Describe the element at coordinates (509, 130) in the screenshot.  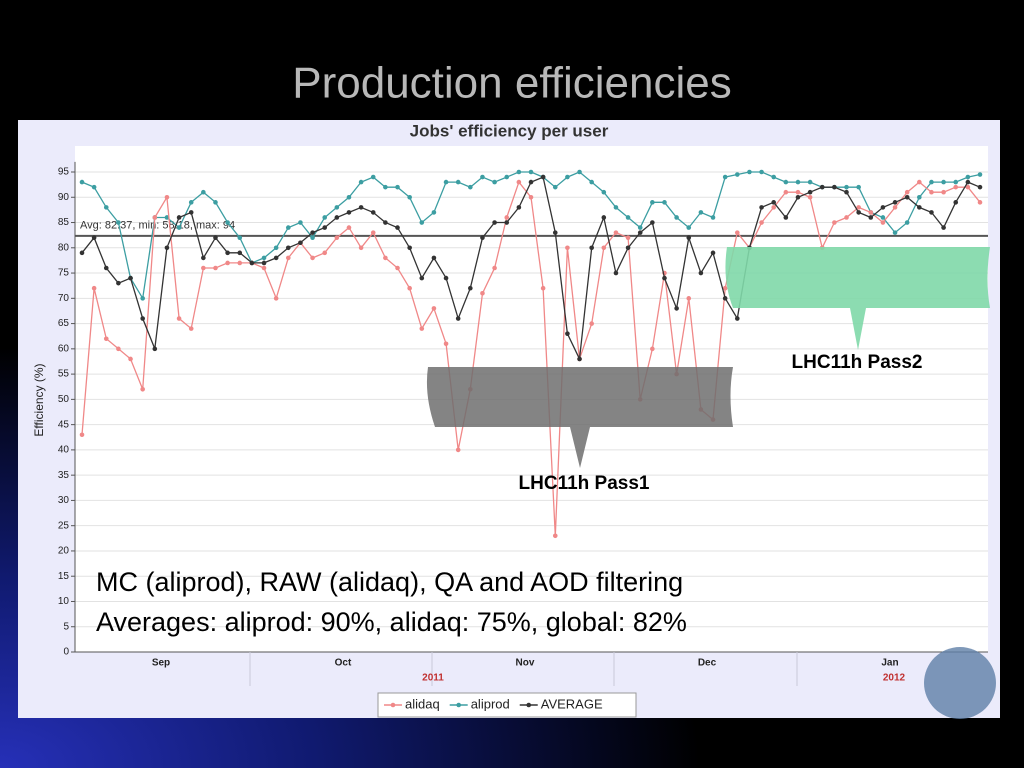
I see `chart-title: Jobs' efficiency per user` at that location.